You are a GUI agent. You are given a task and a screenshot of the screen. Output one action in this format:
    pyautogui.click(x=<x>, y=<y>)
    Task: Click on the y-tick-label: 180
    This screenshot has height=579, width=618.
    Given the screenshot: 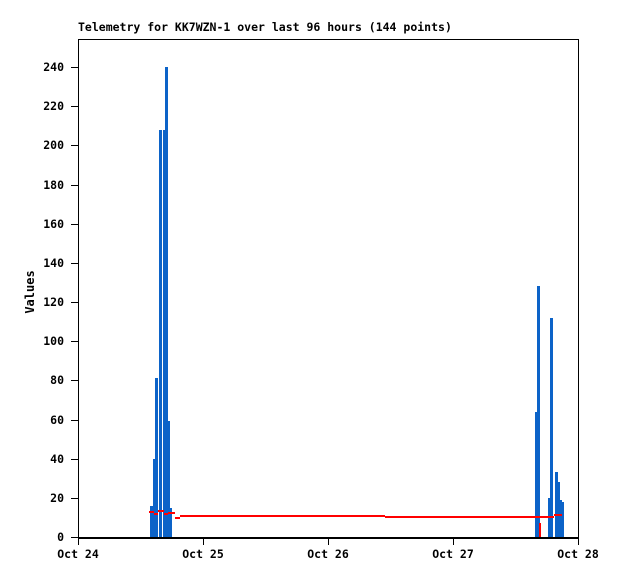 What is the action you would take?
    pyautogui.click(x=53, y=185)
    